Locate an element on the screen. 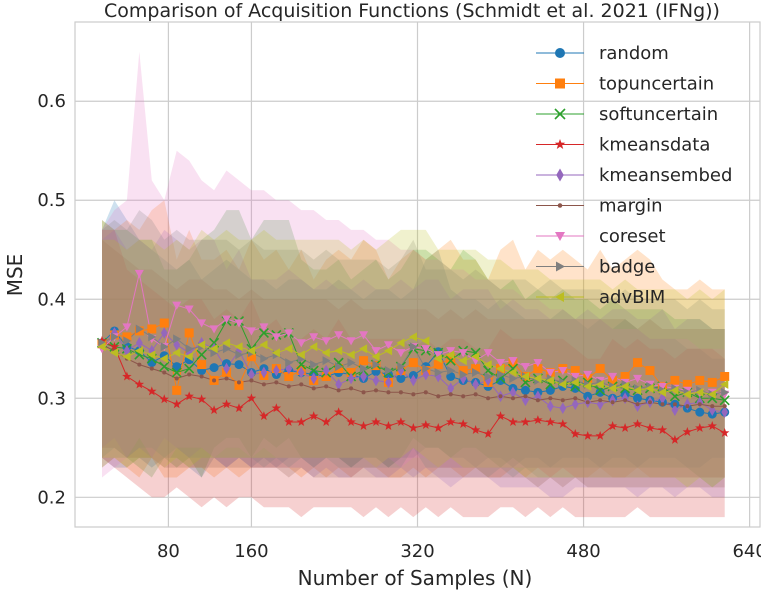 The height and width of the screenshot is (591, 761). point-softuncertain is located at coordinates (176, 372).